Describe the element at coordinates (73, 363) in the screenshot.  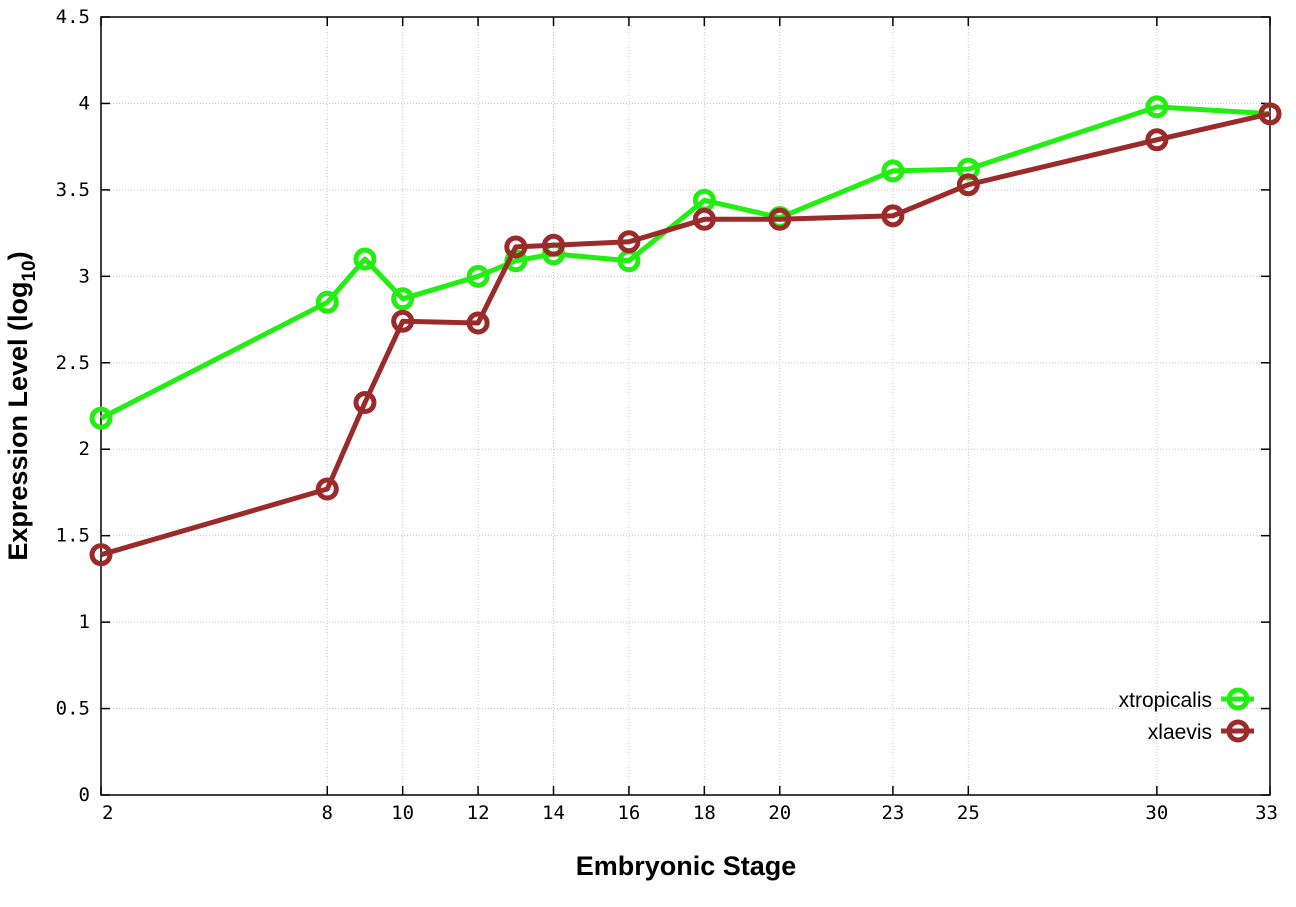
I see `y-tick-label: 2.5` at that location.